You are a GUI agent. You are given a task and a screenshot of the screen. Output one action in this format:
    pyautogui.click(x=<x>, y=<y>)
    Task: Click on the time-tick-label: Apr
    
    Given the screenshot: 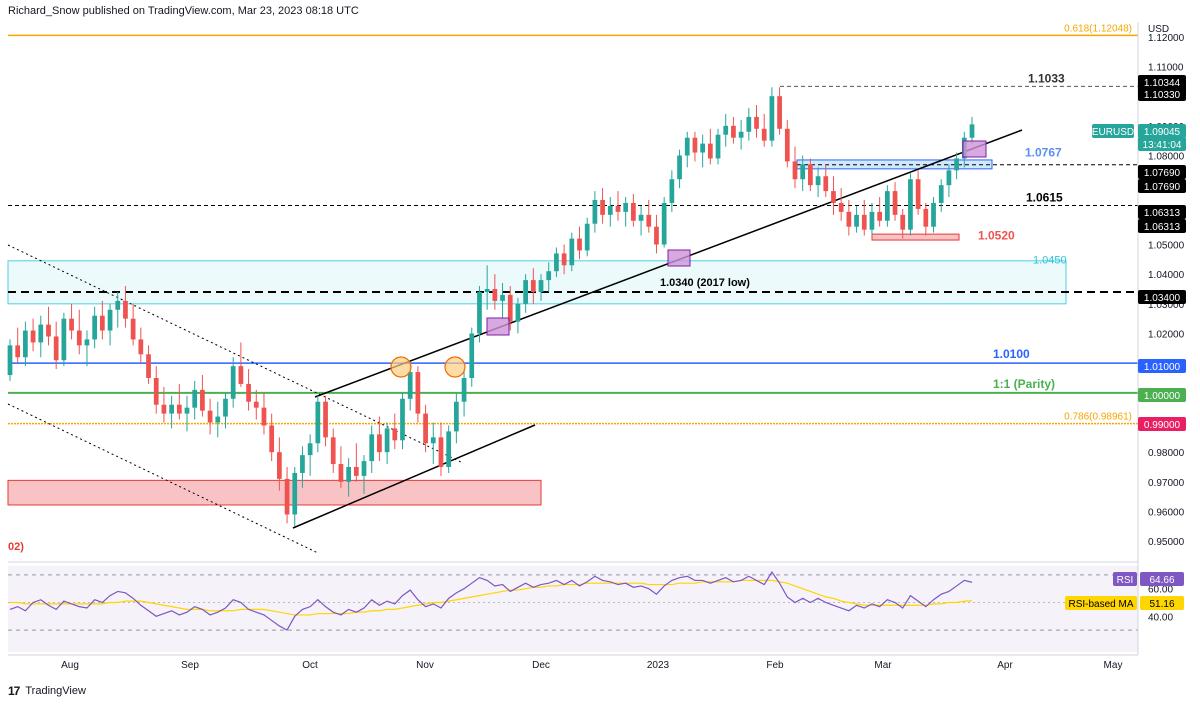 What is the action you would take?
    pyautogui.click(x=1005, y=665)
    